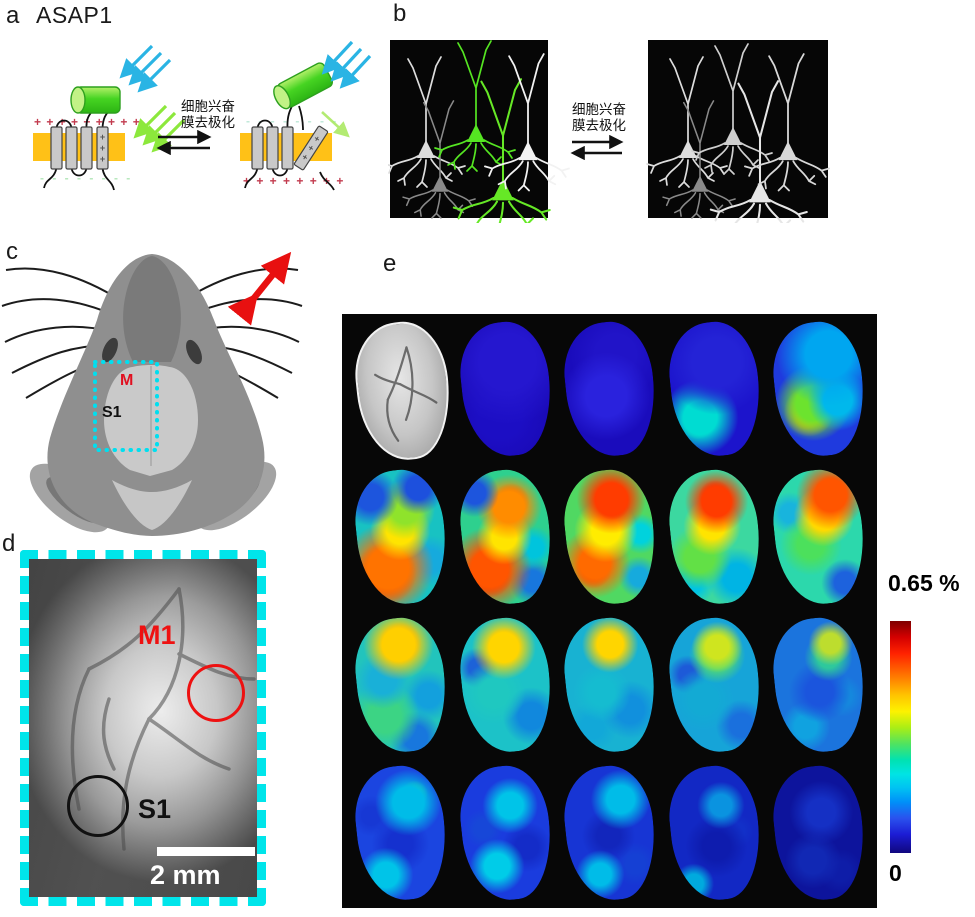 The width and height of the screenshot is (975, 917). Describe the element at coordinates (259, 288) in the screenshot. I see `whisker-stimulation-arrow` at that location.